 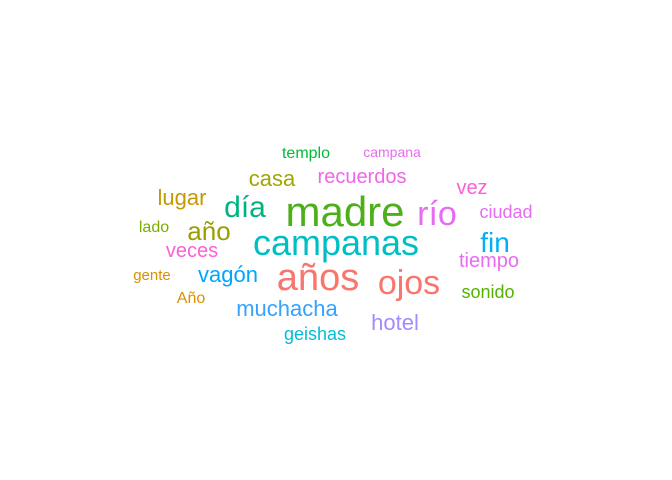 What do you see at coordinates (409, 283) in the screenshot?
I see `word-4: ojos` at bounding box center [409, 283].